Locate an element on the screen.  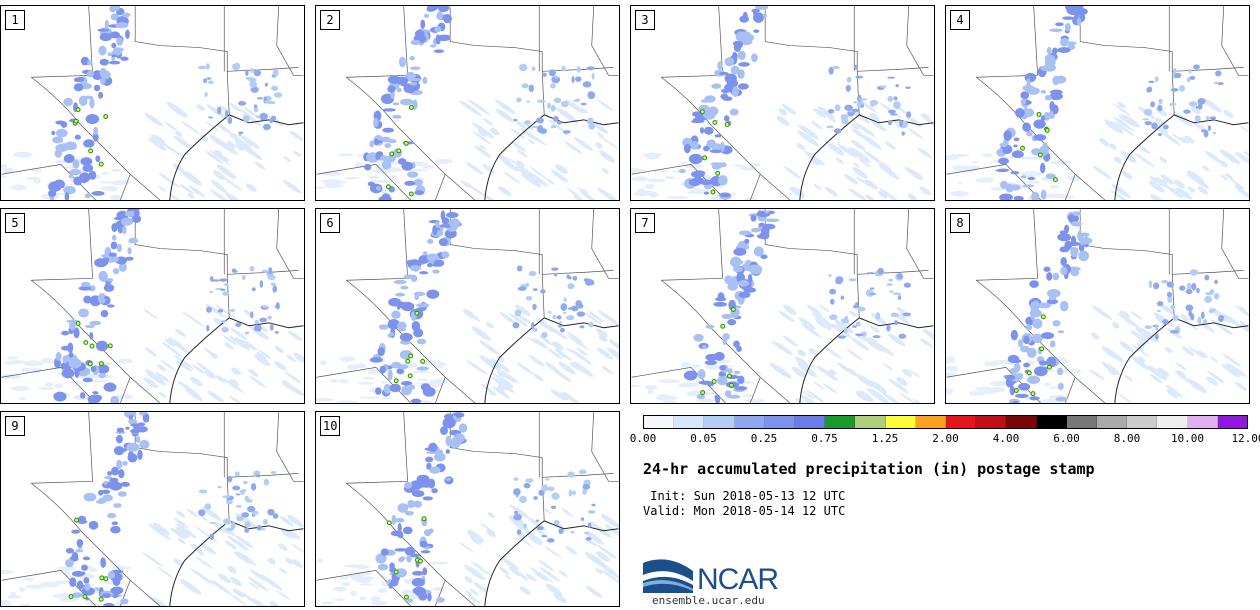
ensemble-member-panel-8: 8 is located at coordinates (1097, 306).